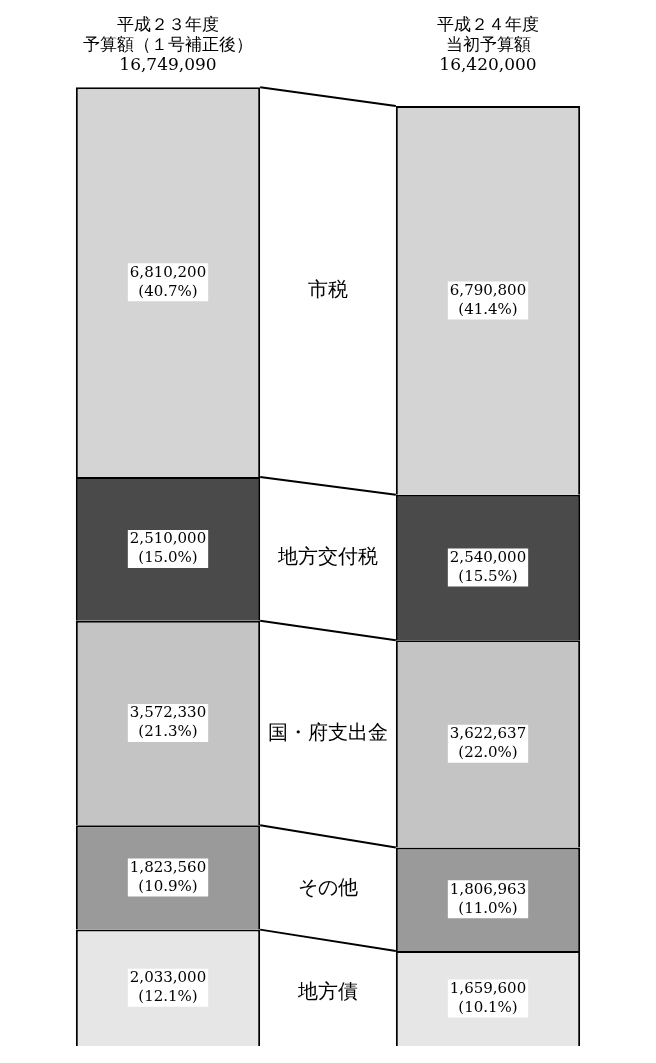 The width and height of the screenshot is (656, 1063). Describe the element at coordinates (168, 281) in the screenshot. I see `data-label: 6,810,200 (40.7%)` at that location.